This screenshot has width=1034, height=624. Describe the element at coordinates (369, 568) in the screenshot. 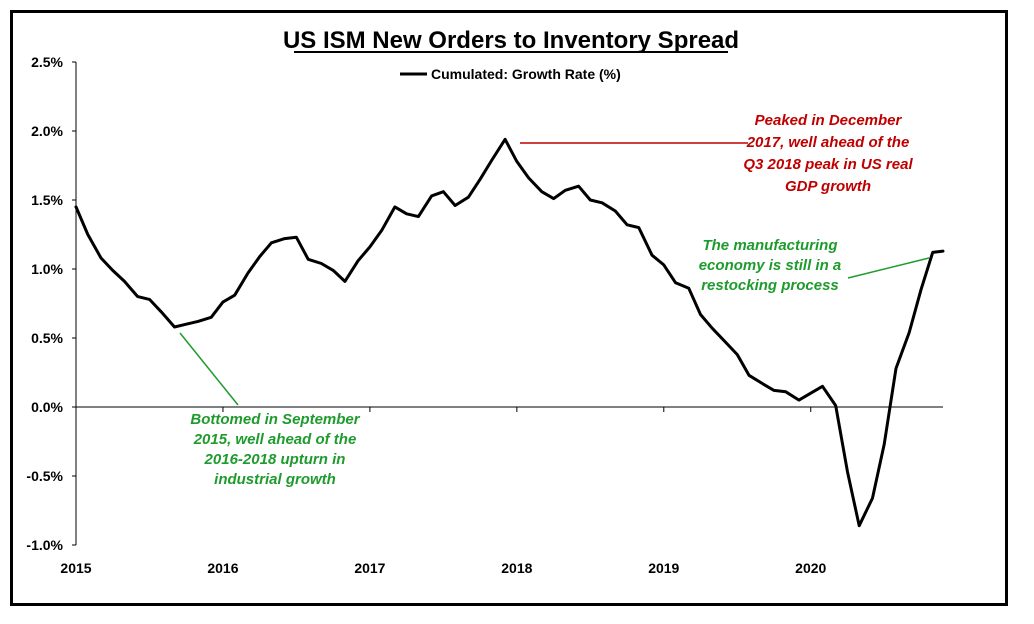

I see `x-tick-label: 2017` at that location.